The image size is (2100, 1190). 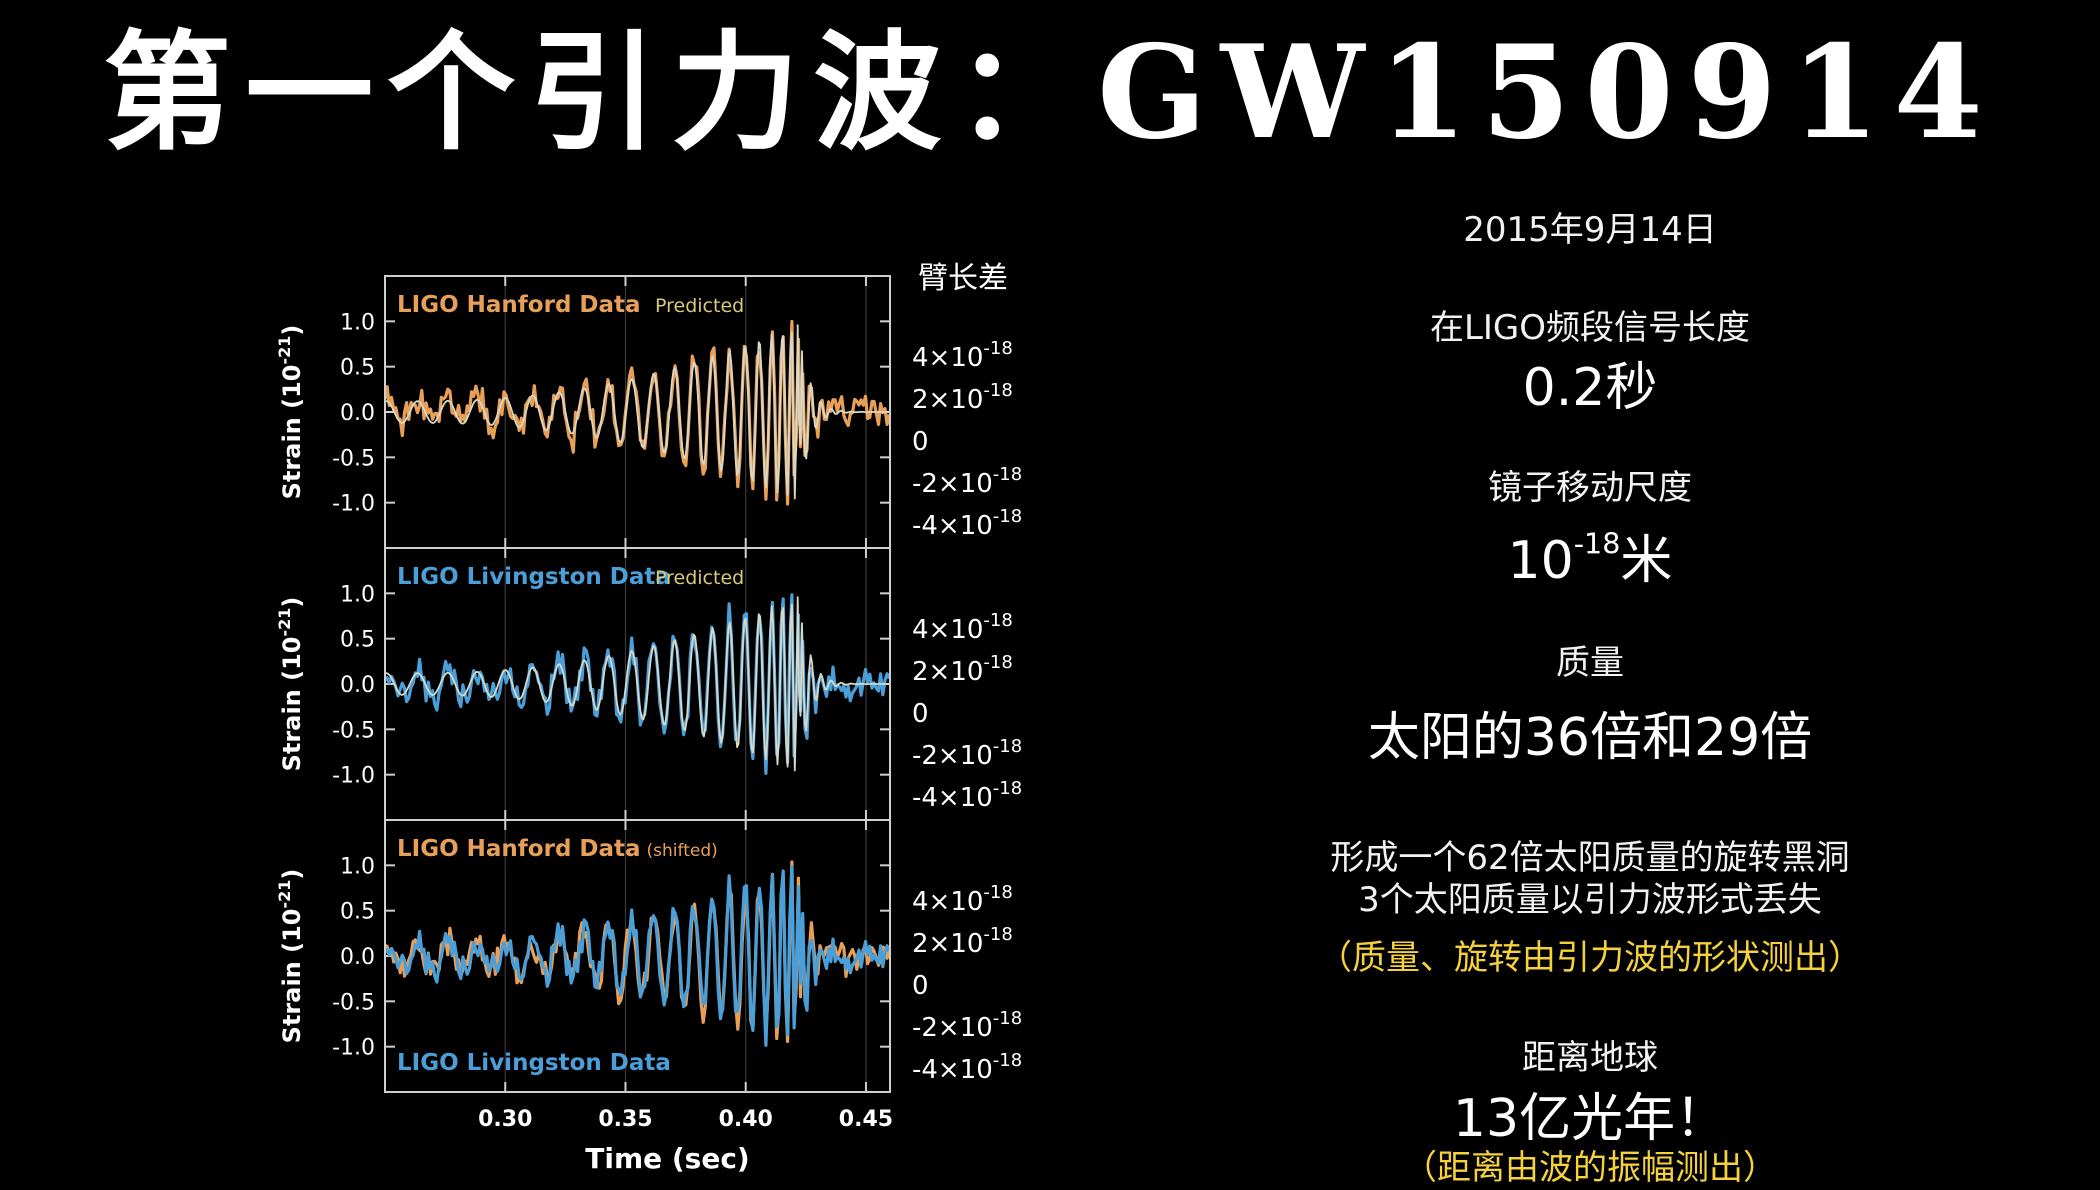 What do you see at coordinates (519, 305) in the screenshot?
I see `legend-label: LIGO Hanford Data` at bounding box center [519, 305].